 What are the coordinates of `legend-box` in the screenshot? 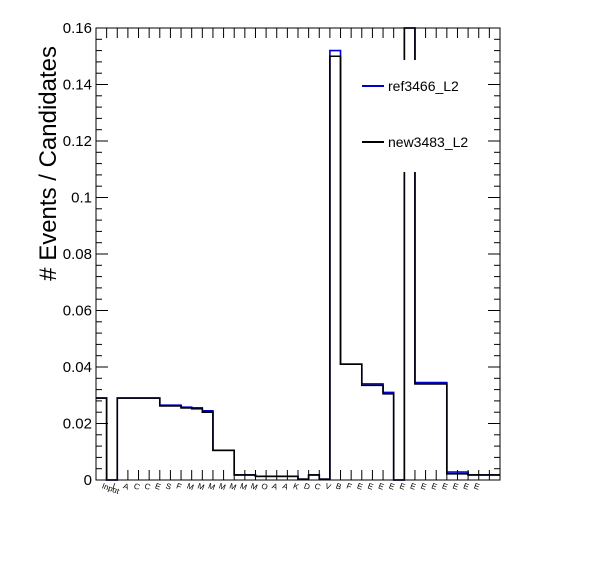 It's located at (414, 116).